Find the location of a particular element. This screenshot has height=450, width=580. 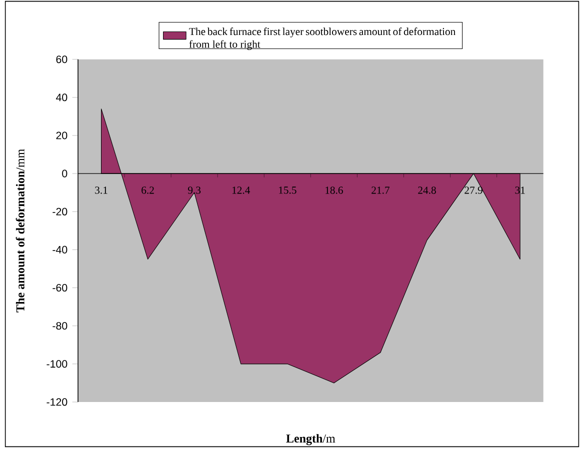

y-tick-label: 40 is located at coordinates (62, 98).